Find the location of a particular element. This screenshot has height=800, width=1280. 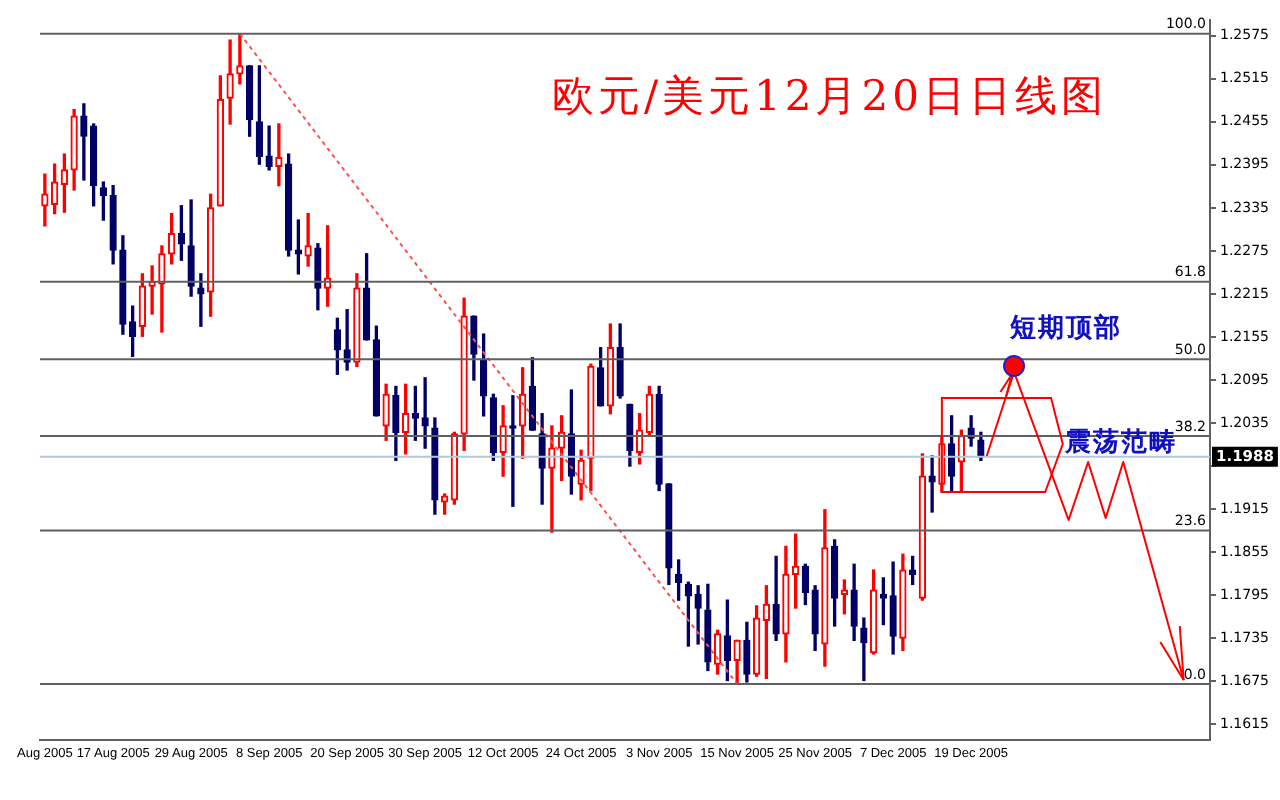

annotation: 短期顶部 is located at coordinates (1066, 328).